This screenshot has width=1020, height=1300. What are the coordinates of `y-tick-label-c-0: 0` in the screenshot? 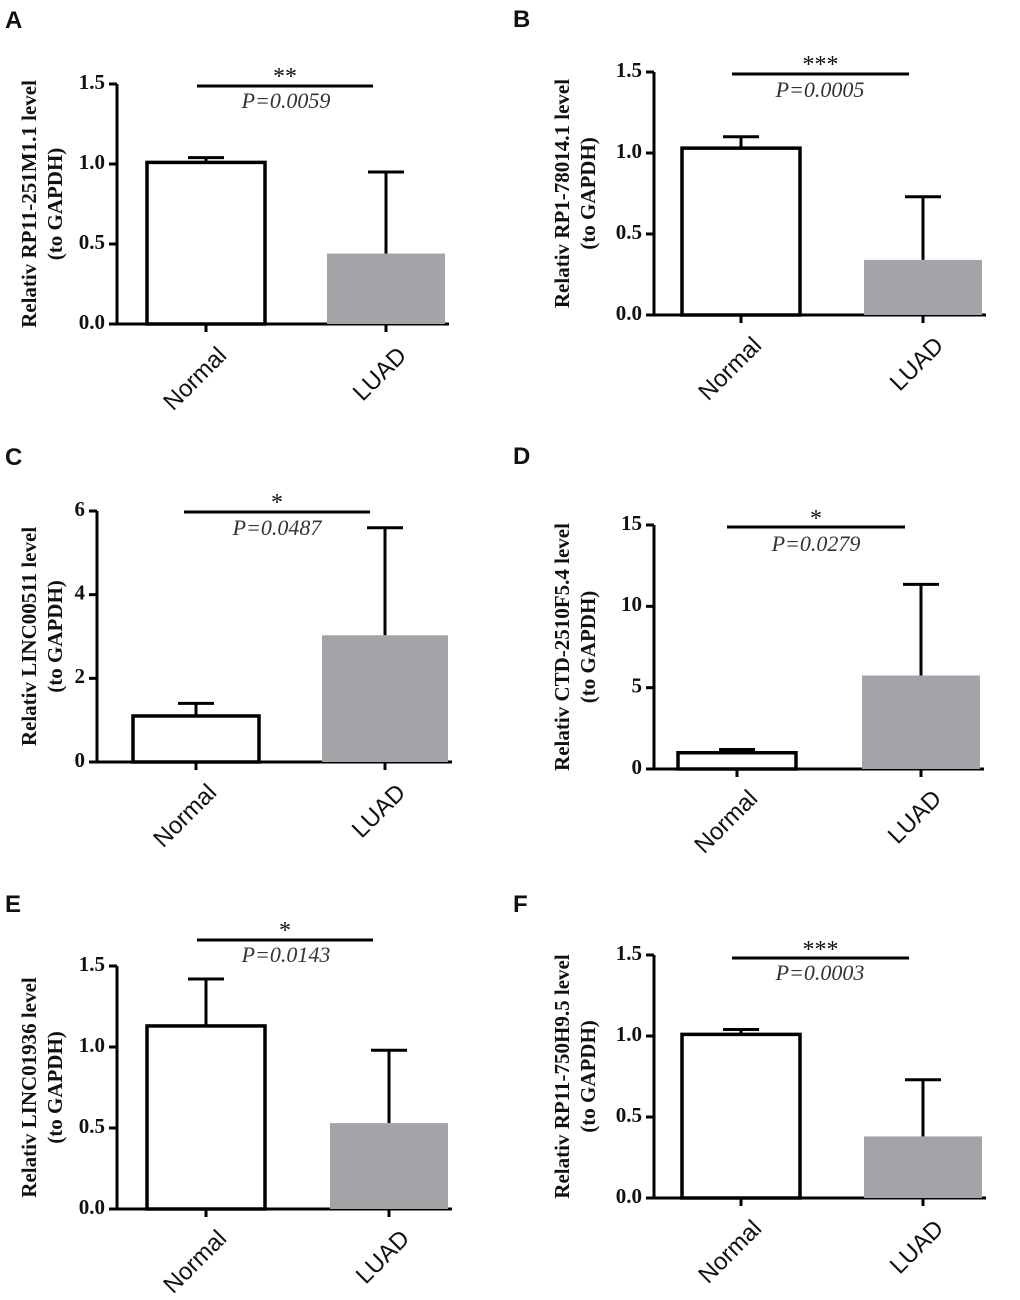 It's located at (80, 760).